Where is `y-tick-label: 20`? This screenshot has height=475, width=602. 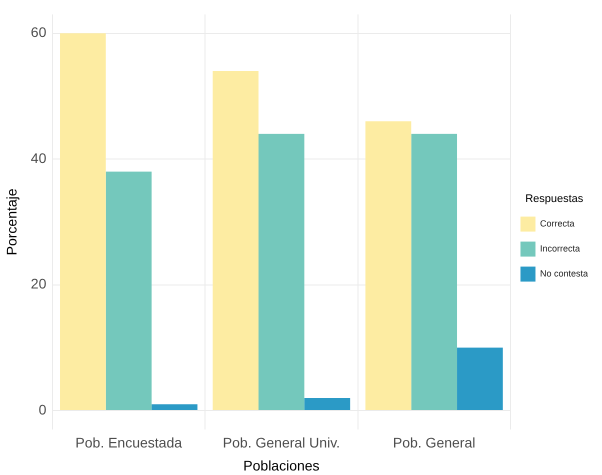 y-tick-label: 20 is located at coordinates (38, 284).